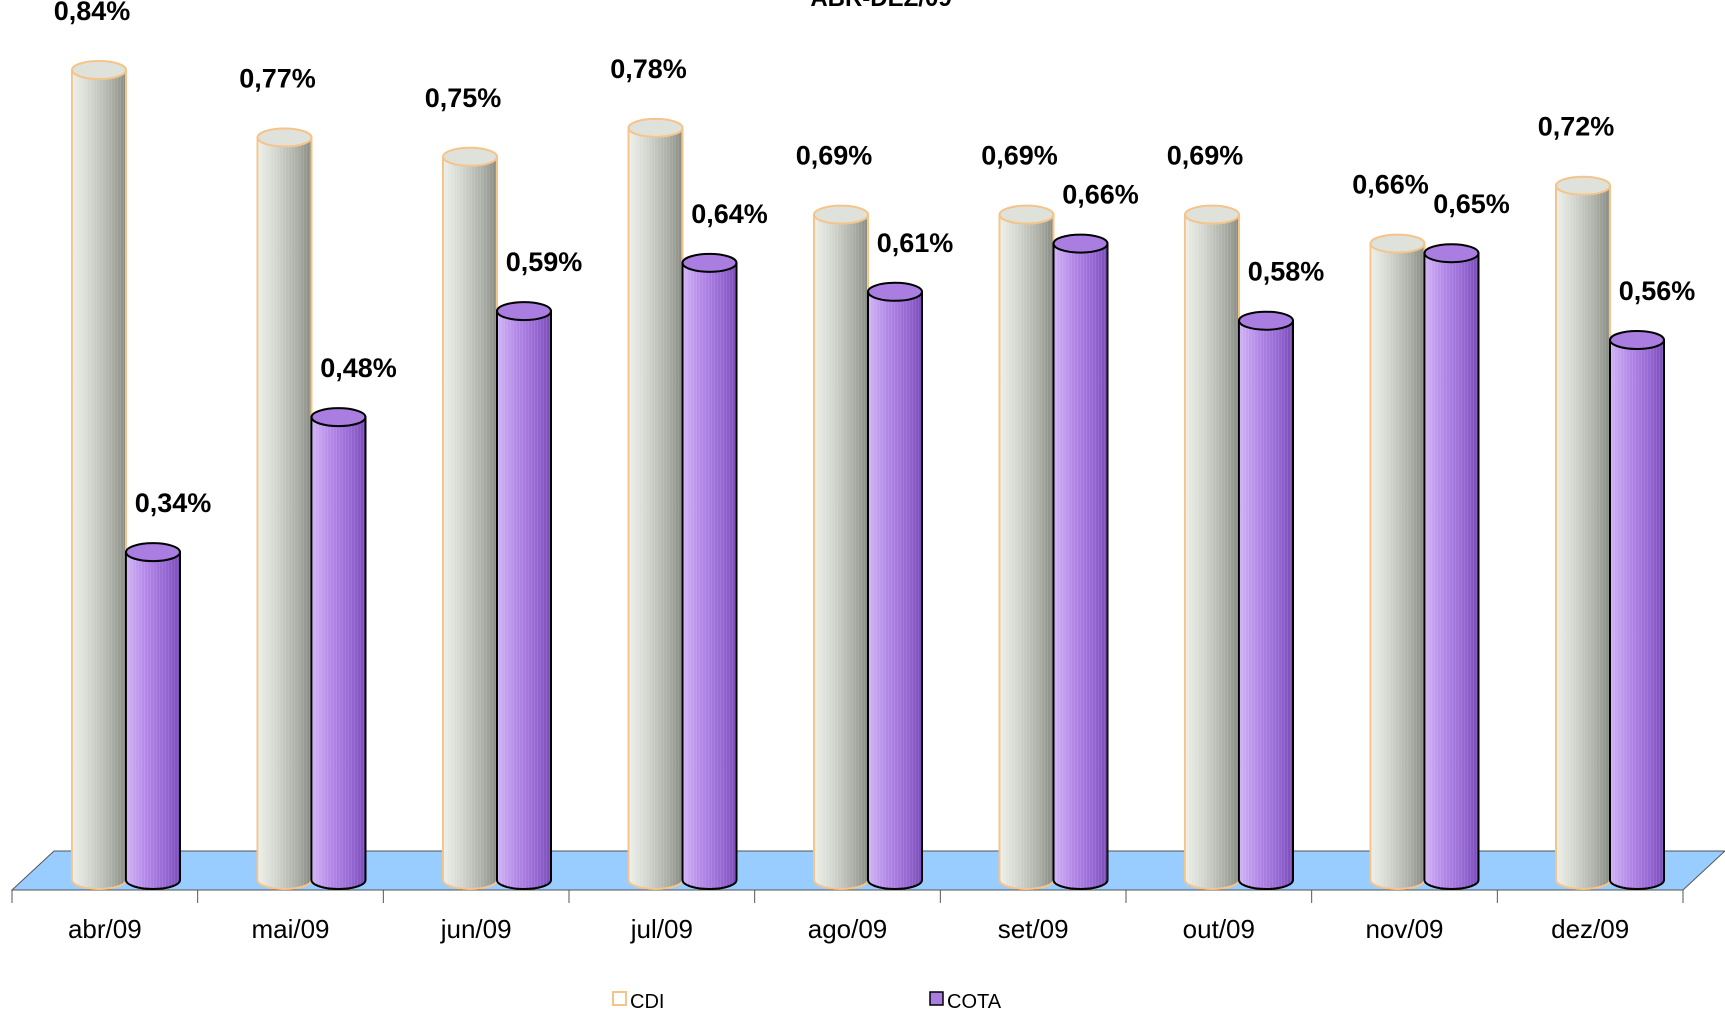 This screenshot has width=1725, height=1022. I want to click on x-tick-label: jul/09, so click(661, 929).